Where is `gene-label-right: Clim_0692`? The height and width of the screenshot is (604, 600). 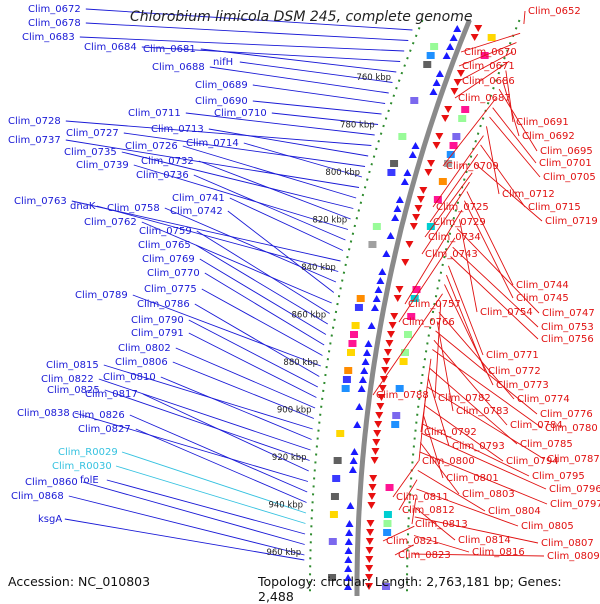 gene-label-right: Clim_0692 is located at coordinates (548, 136).